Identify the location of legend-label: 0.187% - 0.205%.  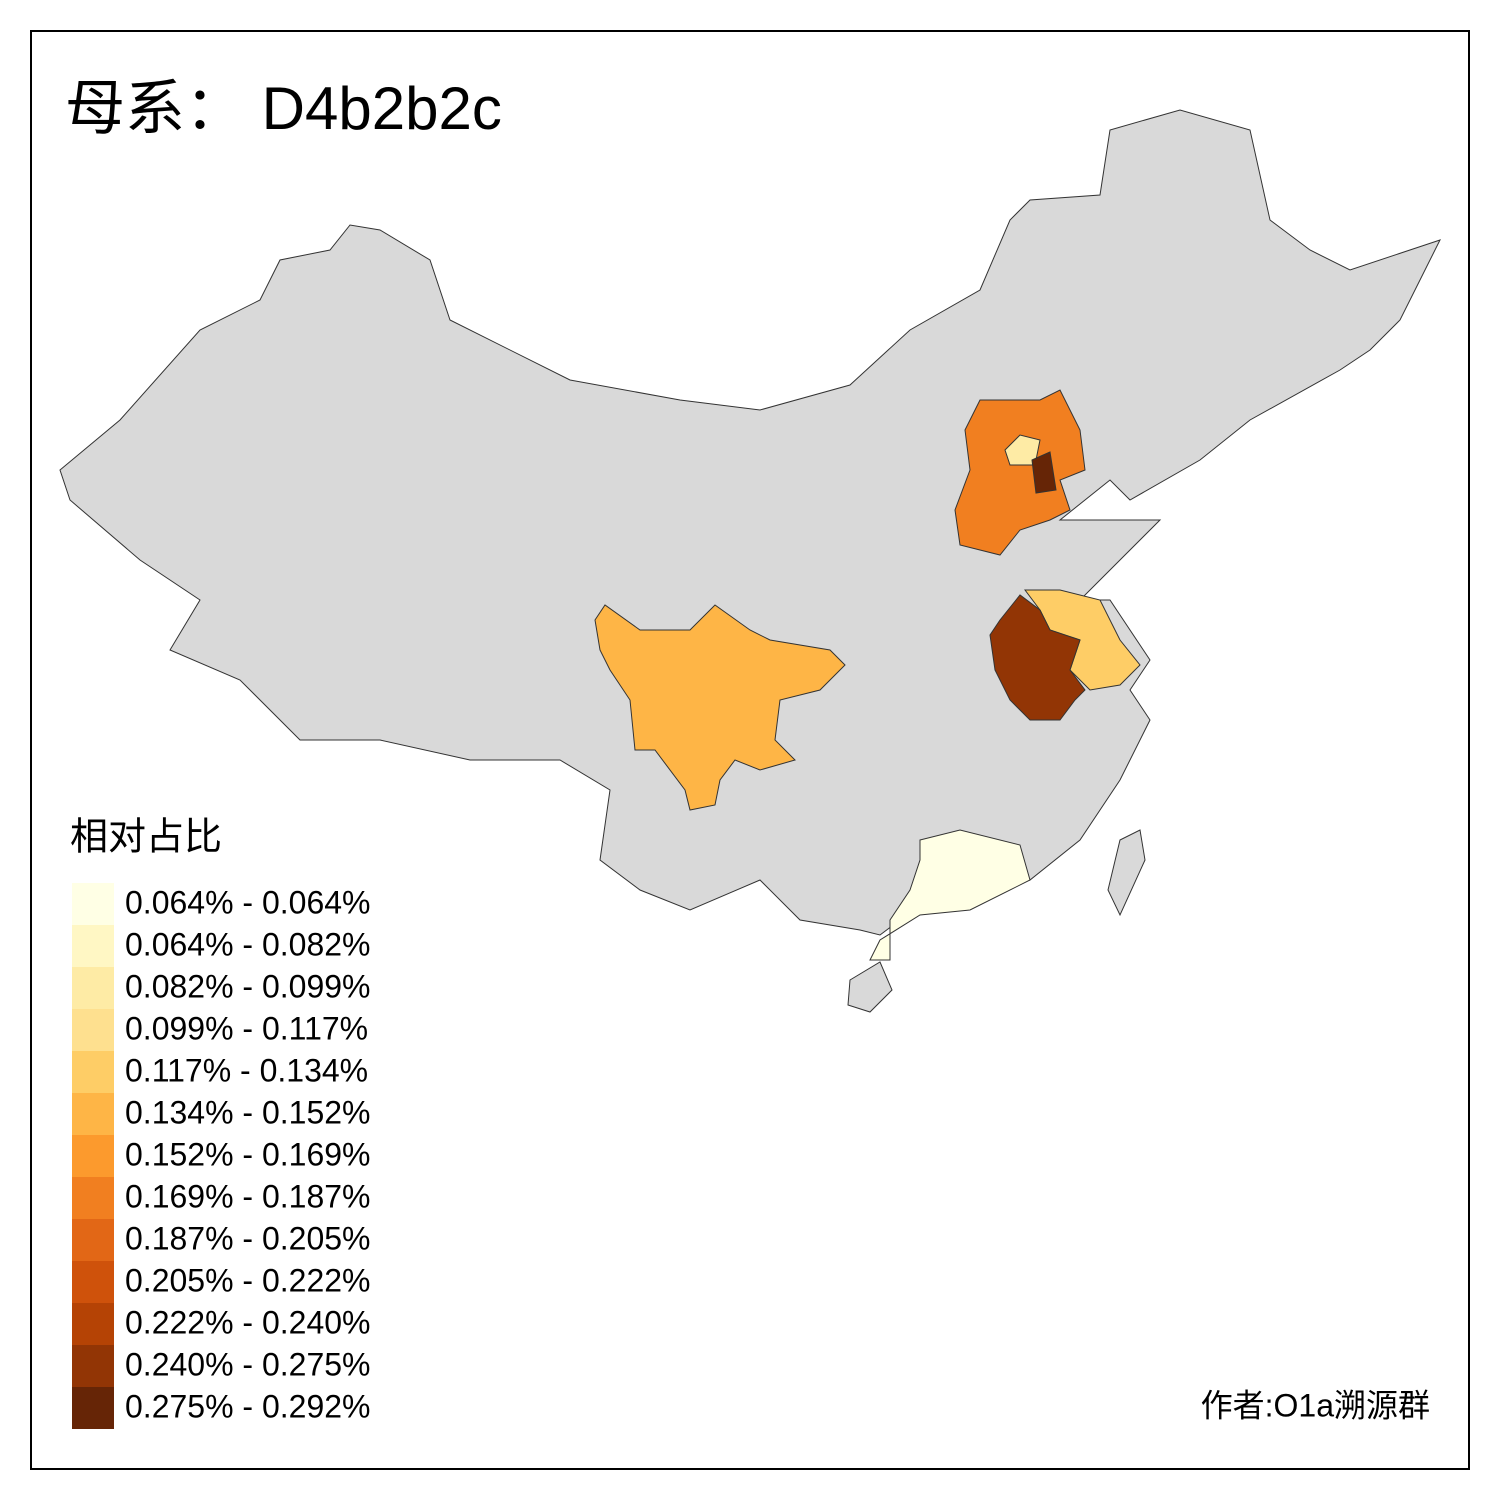
(248, 1238).